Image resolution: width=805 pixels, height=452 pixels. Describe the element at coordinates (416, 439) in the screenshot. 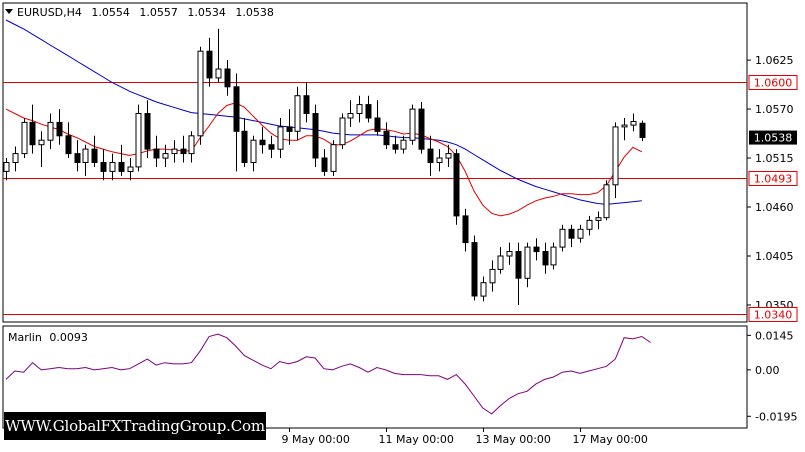

I see `time-tick-label: 11 May 00:00` at that location.